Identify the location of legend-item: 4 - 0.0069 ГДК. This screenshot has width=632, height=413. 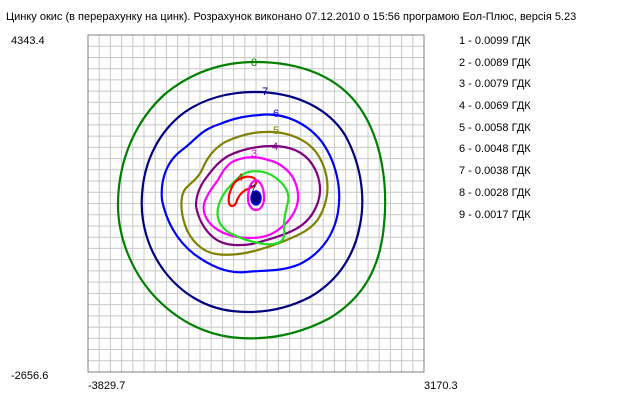
(495, 106).